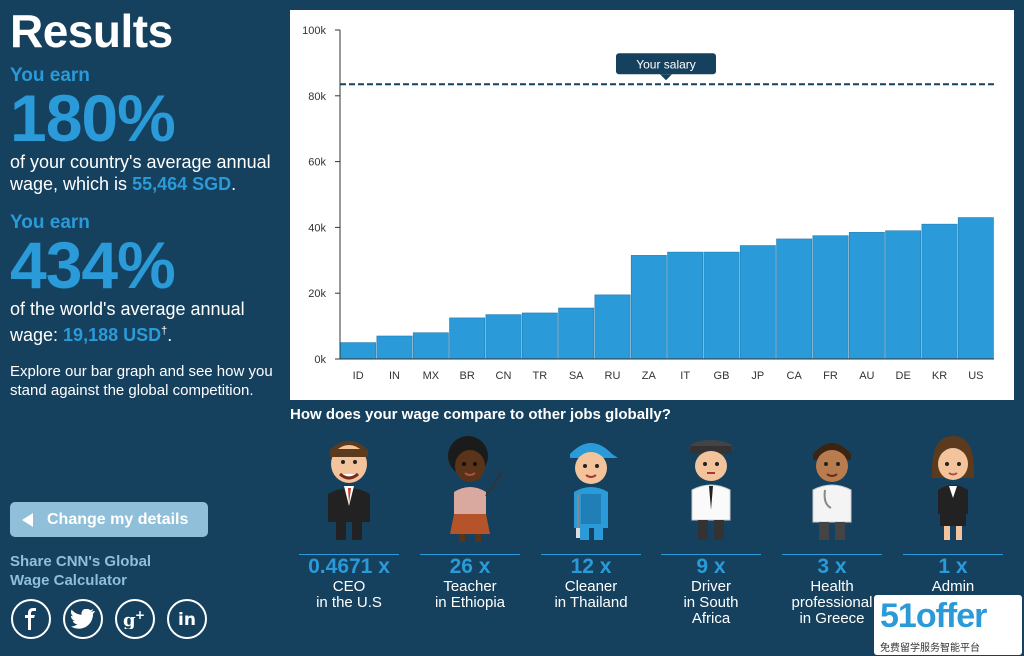 The width and height of the screenshot is (1024, 656). What do you see at coordinates (576, 376) in the screenshot?
I see `x-tick-label: SA` at bounding box center [576, 376].